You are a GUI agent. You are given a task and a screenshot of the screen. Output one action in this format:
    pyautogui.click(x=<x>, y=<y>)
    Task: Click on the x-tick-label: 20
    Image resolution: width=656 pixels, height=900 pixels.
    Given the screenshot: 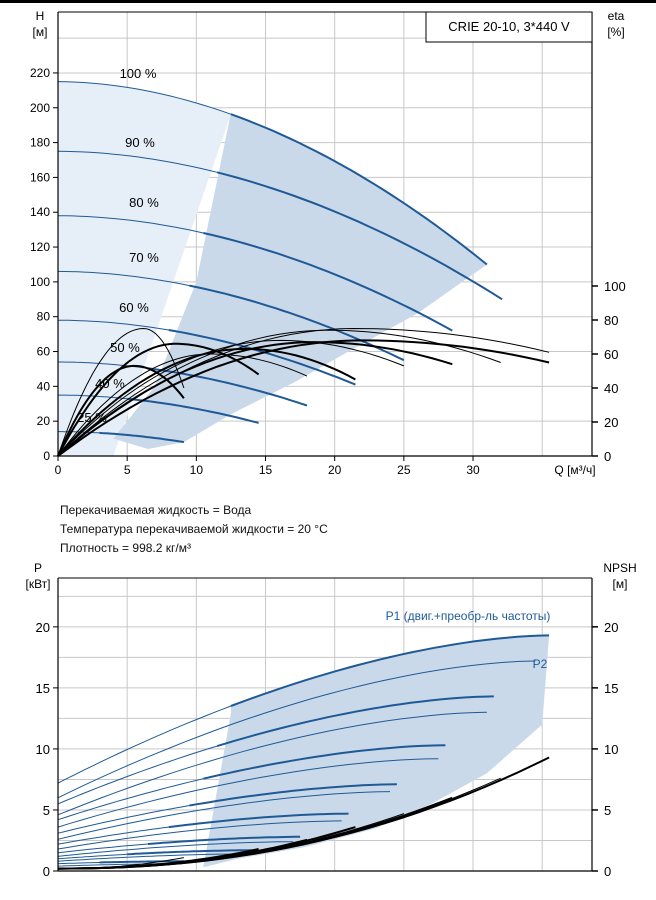 What is the action you would take?
    pyautogui.click(x=335, y=470)
    